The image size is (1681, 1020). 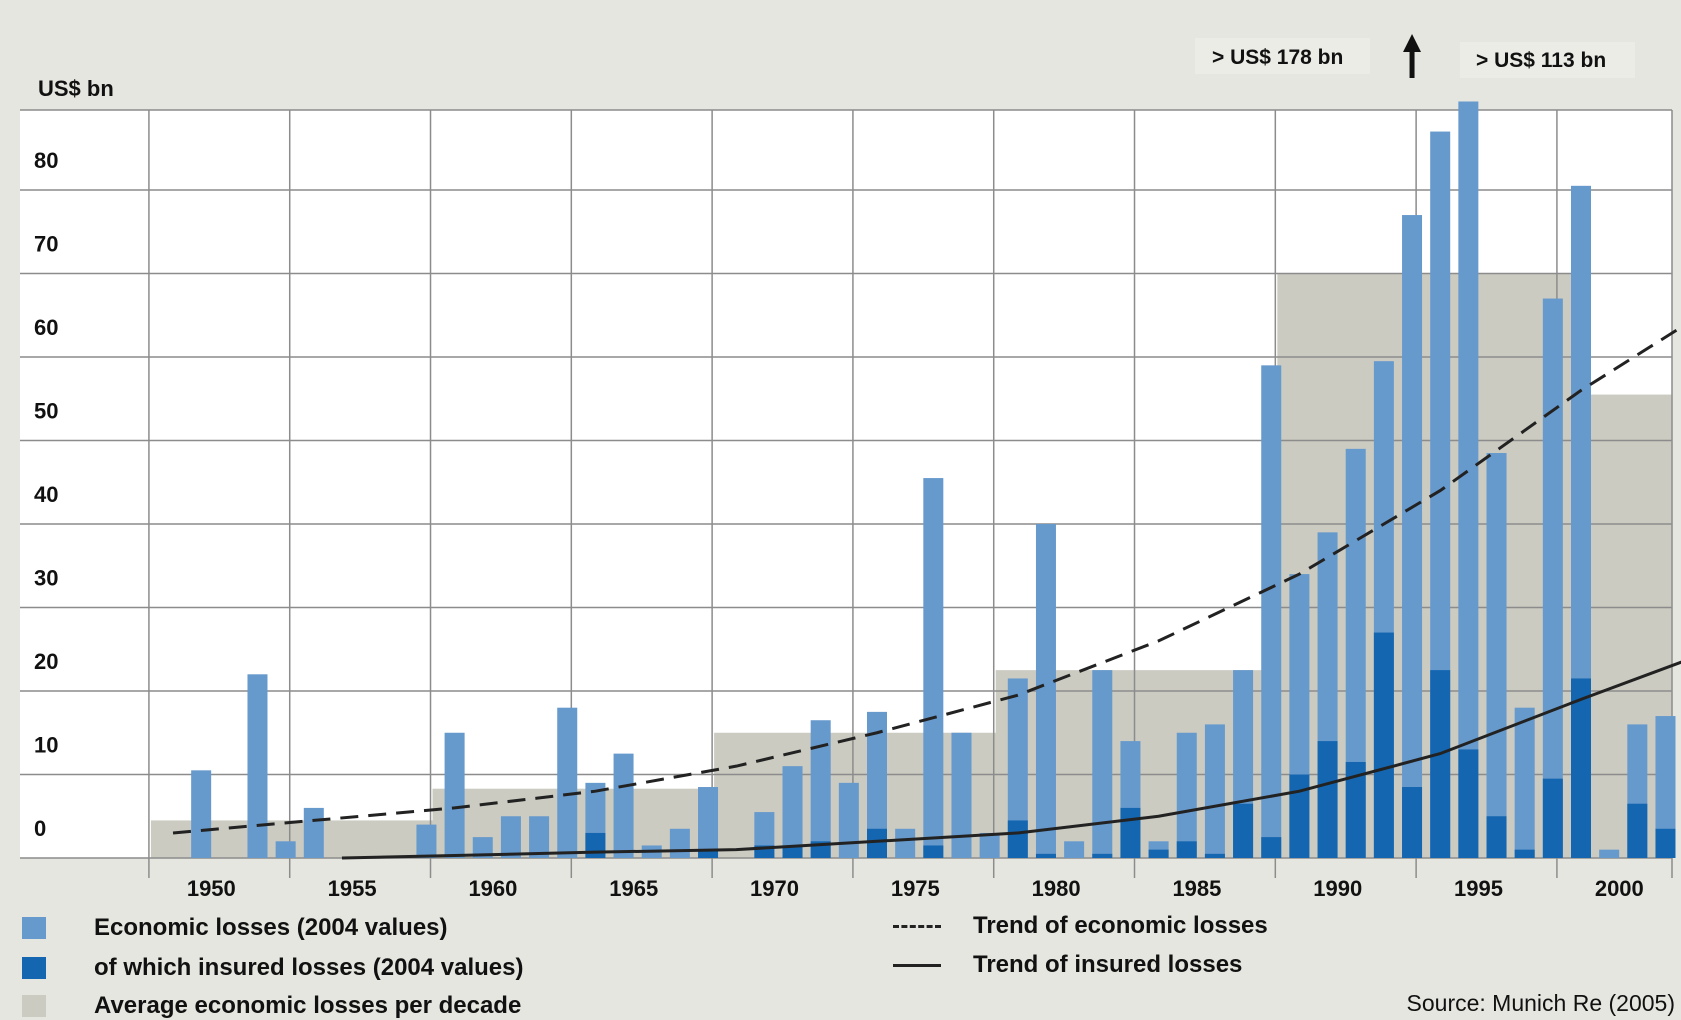 What do you see at coordinates (308, 1005) in the screenshot?
I see `legend-label-average: Average economic losses per decade` at bounding box center [308, 1005].